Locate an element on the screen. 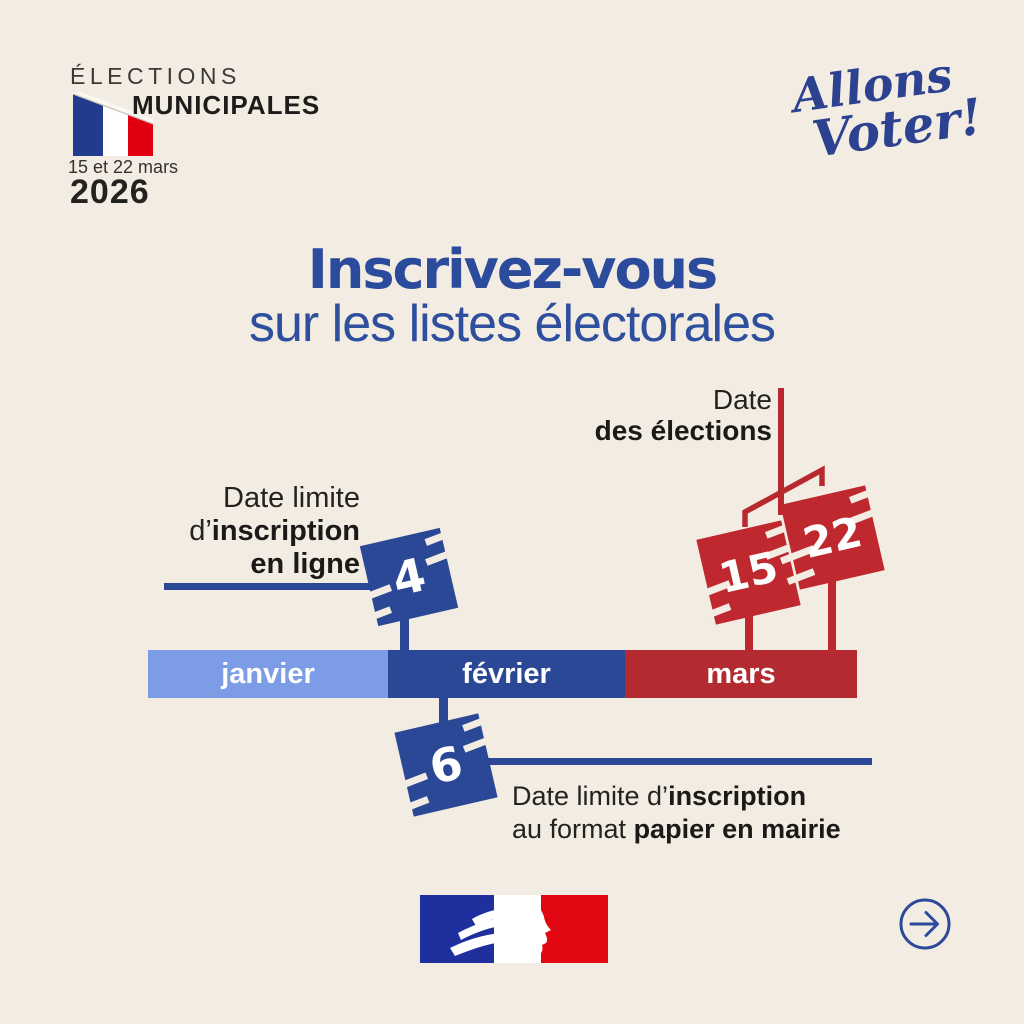 Image resolution: width=1024 pixels, height=1024 pixels. online-deadline-line2: d’inscription is located at coordinates (274, 531).